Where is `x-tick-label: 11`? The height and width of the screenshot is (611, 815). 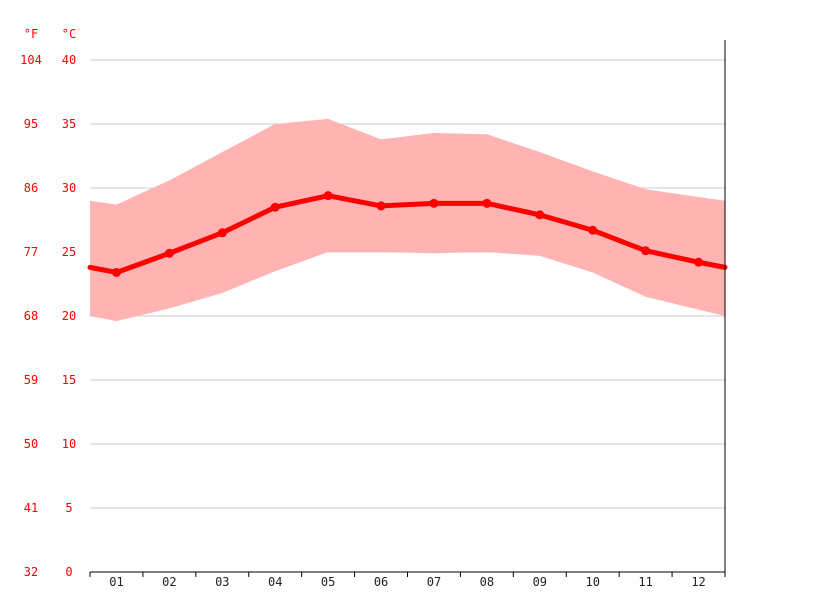
x-tick-label: 11 is located at coordinates (645, 582).